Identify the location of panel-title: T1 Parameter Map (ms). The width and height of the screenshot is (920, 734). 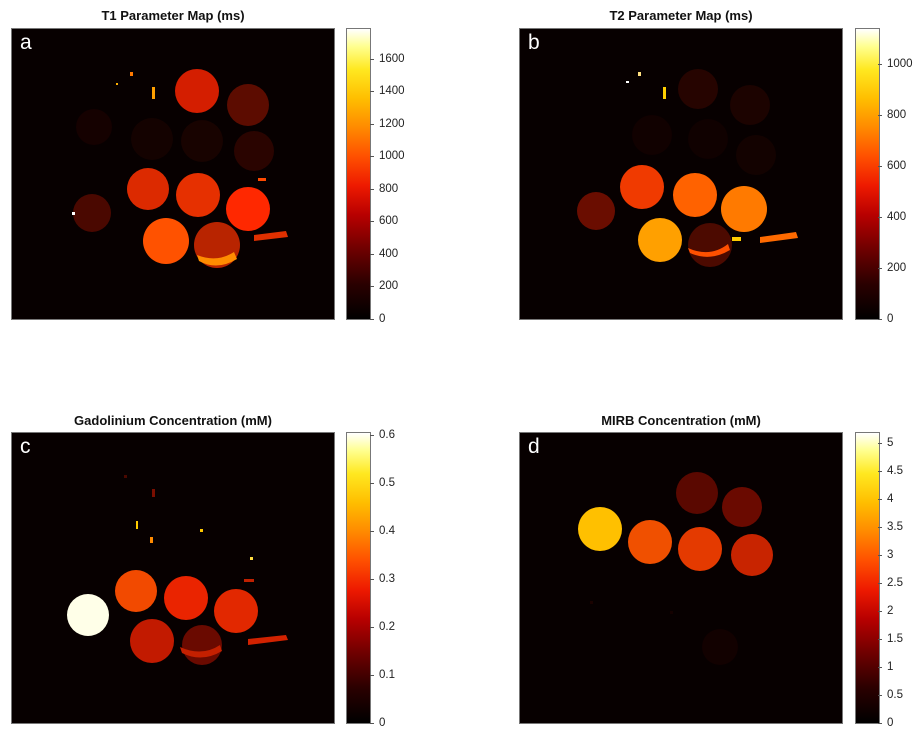
(173, 15).